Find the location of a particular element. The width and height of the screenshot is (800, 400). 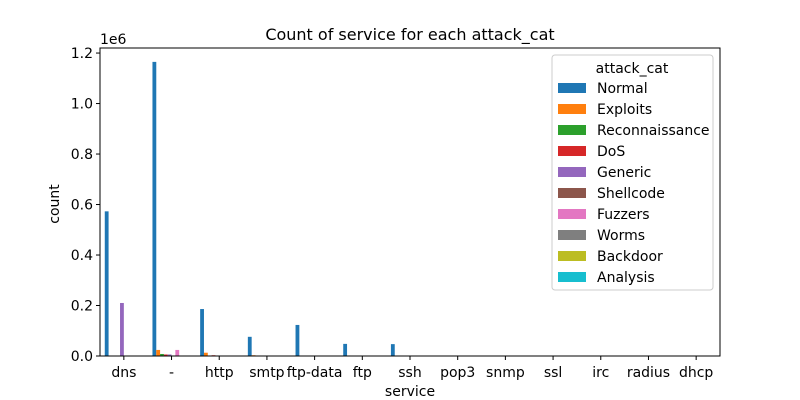

y-multiplier-label: 1e6 is located at coordinates (113, 40).